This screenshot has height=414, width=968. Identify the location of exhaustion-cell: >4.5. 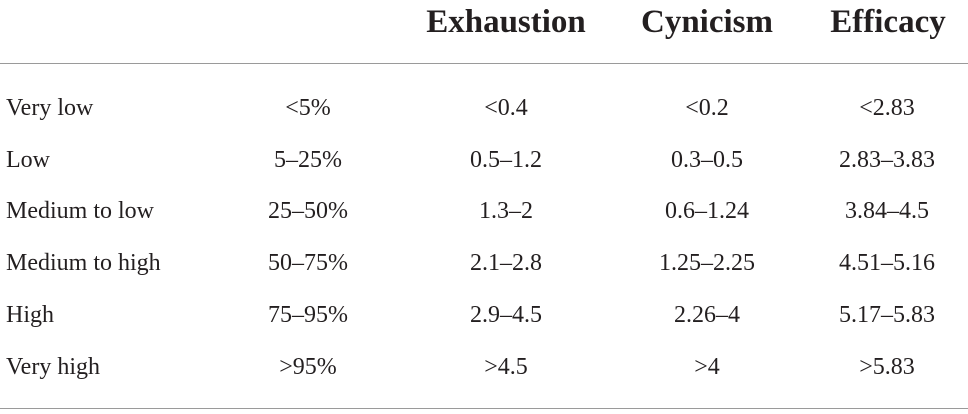
(506, 367).